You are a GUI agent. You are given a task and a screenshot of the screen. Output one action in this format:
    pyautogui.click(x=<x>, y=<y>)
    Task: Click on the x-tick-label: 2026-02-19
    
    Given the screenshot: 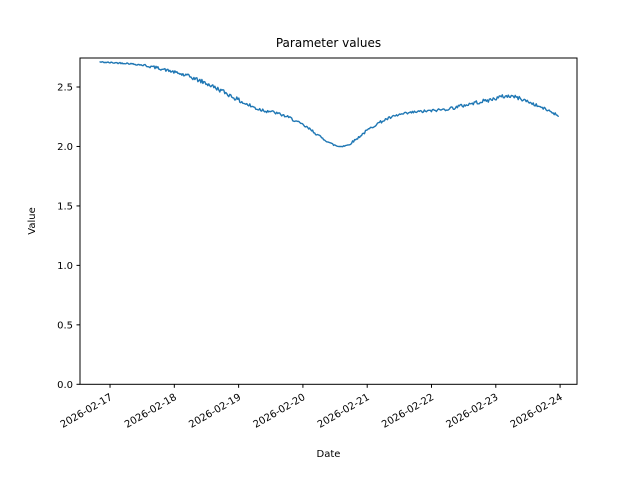 What is the action you would take?
    pyautogui.click(x=215, y=411)
    